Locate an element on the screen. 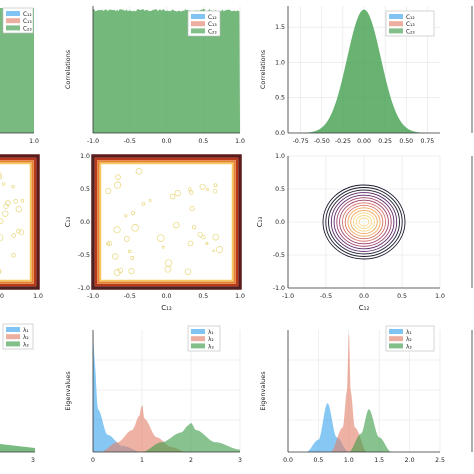 The image size is (474, 474). x-tick-label: 0.0 is located at coordinates (167, 141).